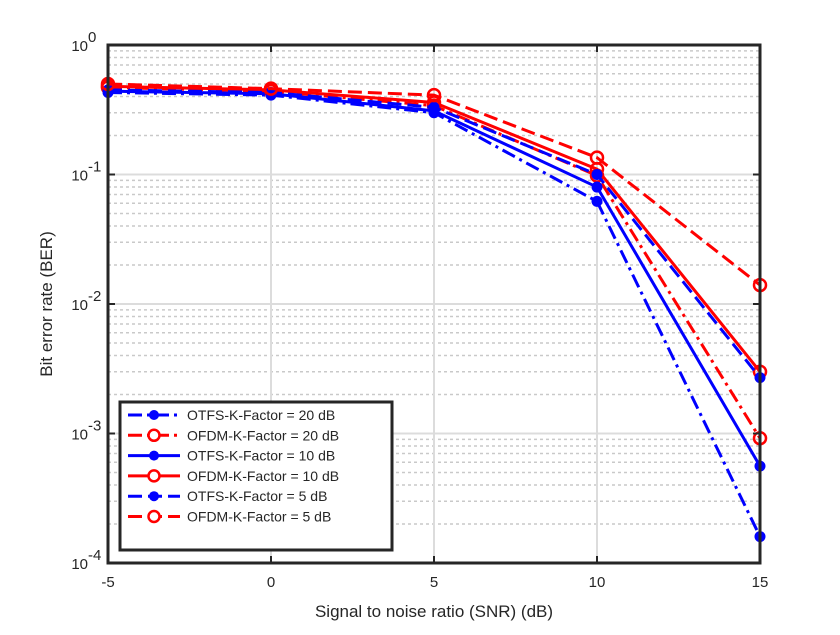 This screenshot has width=840, height=635. I want to click on y-tick-label-exponent: -4, so click(94, 555).